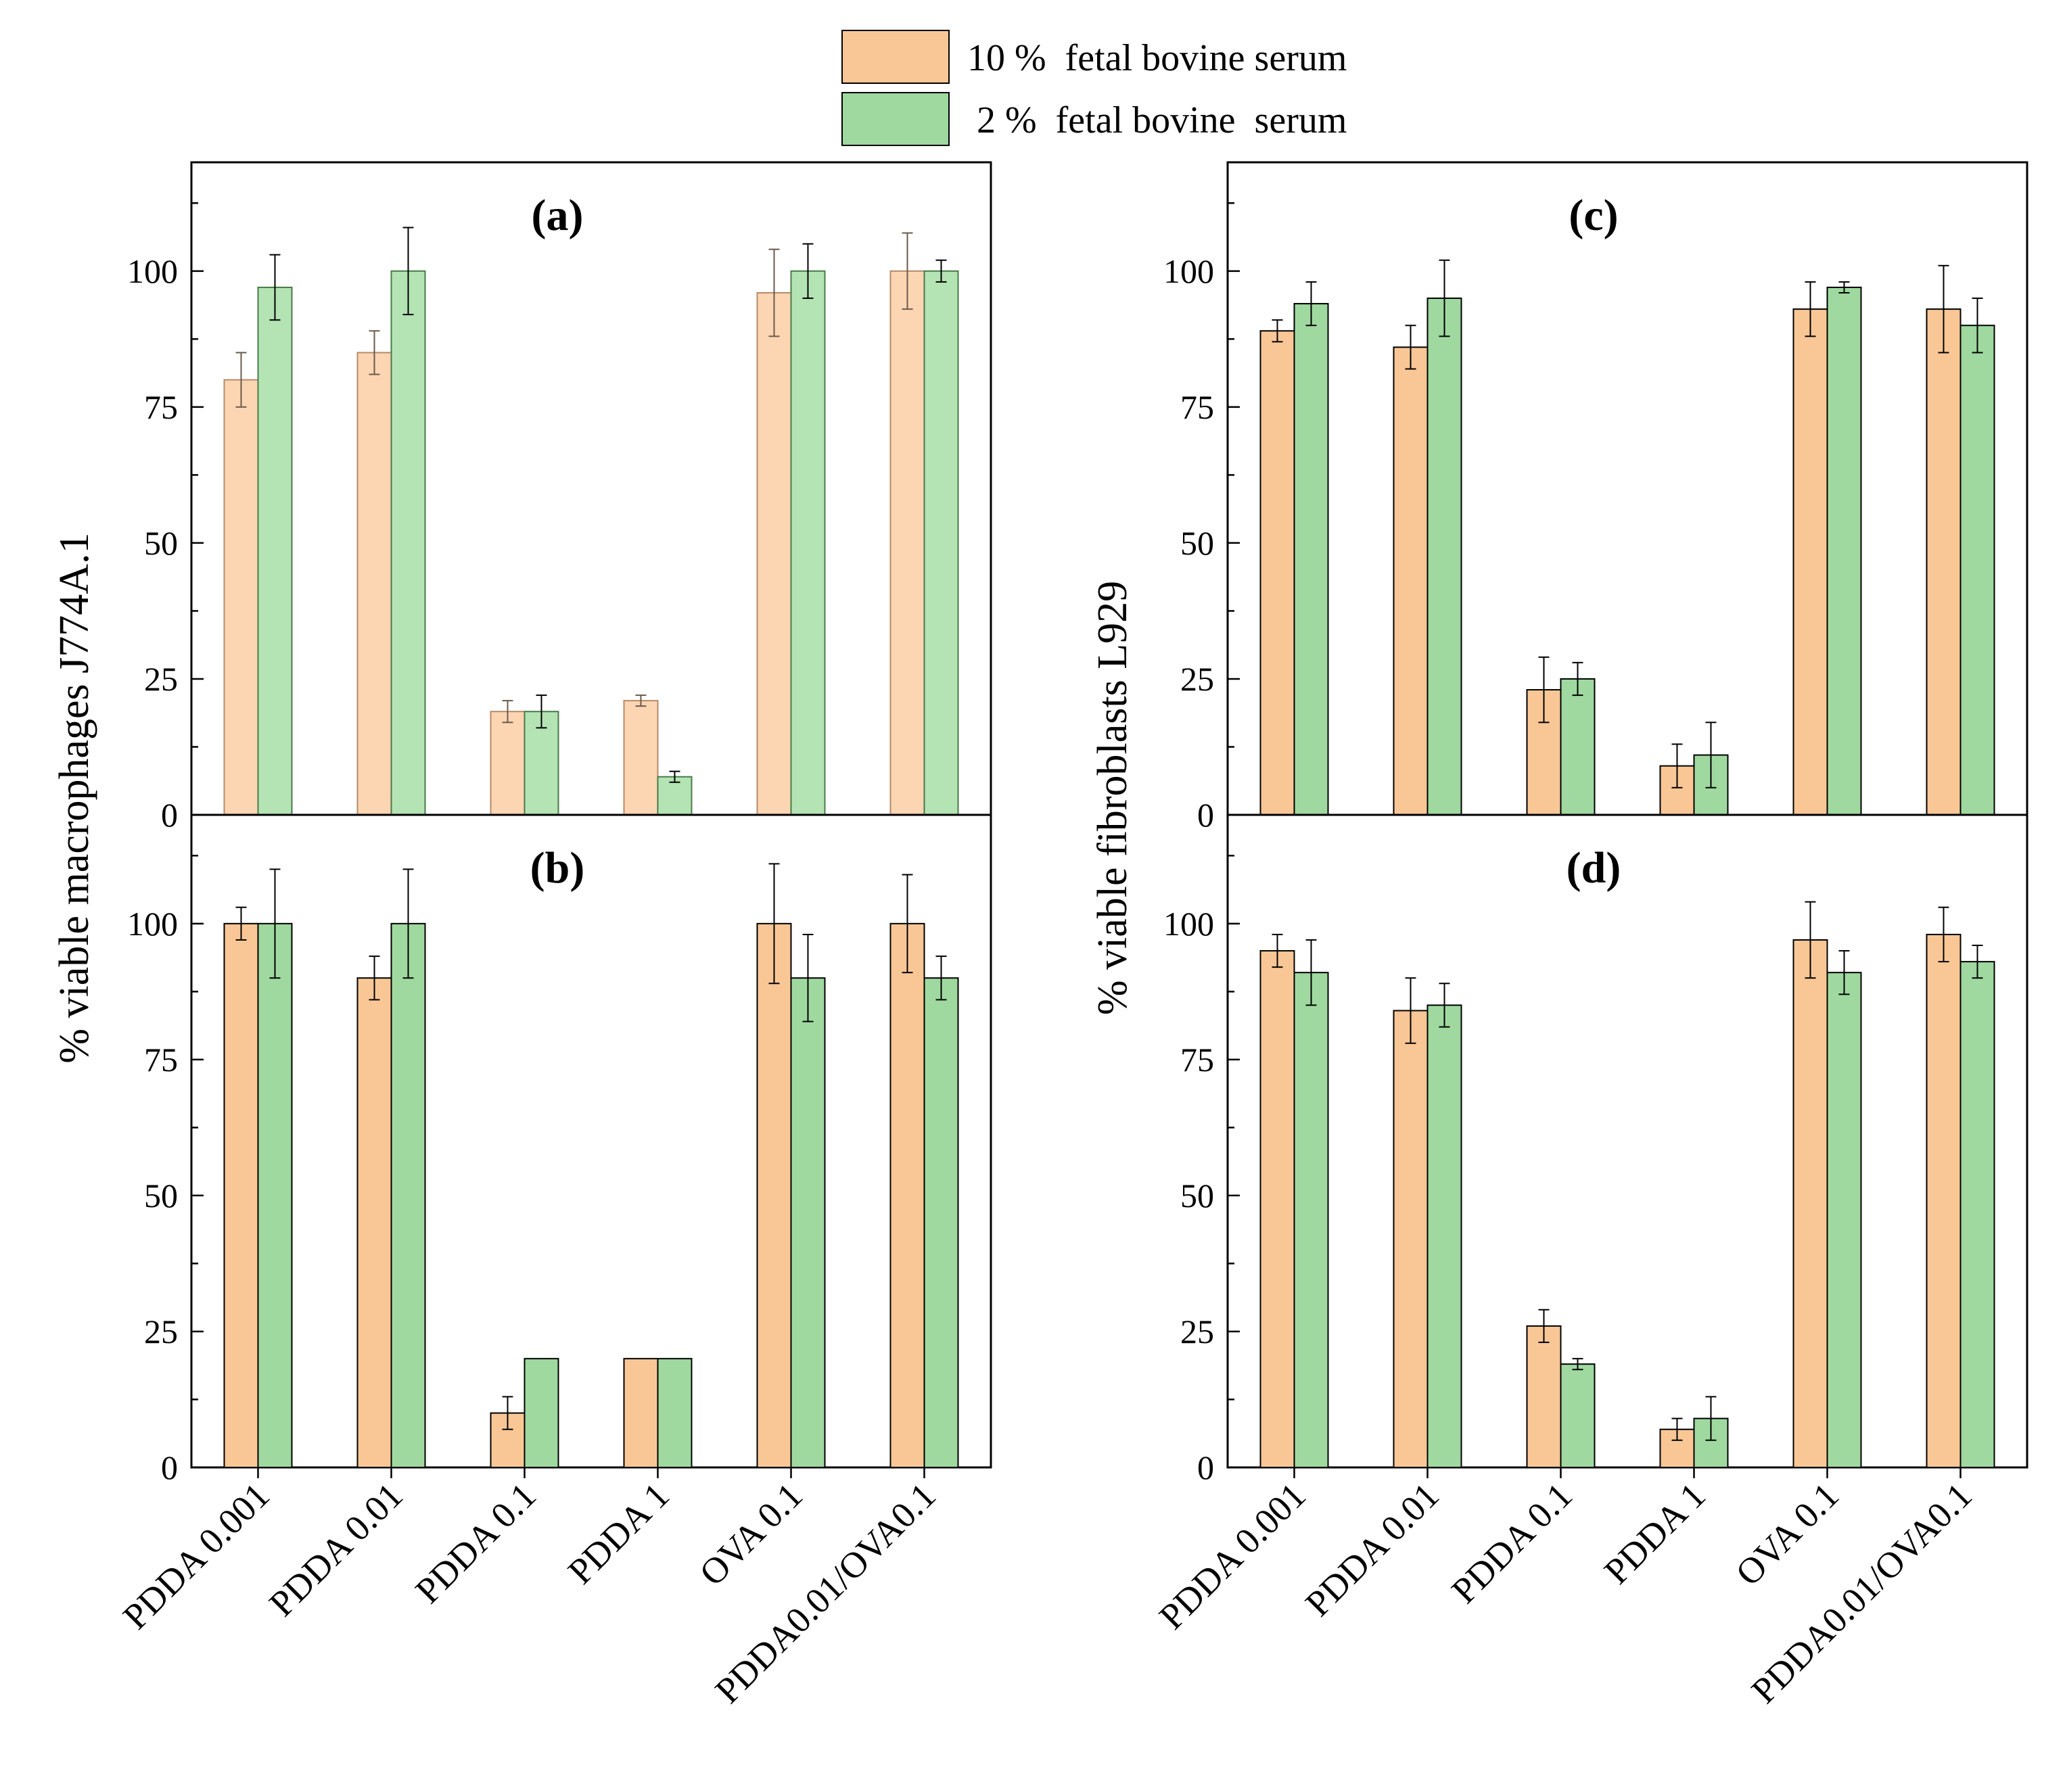 Image resolution: width=2065 pixels, height=1792 pixels. I want to click on category-label-b-2: PDDA 0.1, so click(475, 1543).